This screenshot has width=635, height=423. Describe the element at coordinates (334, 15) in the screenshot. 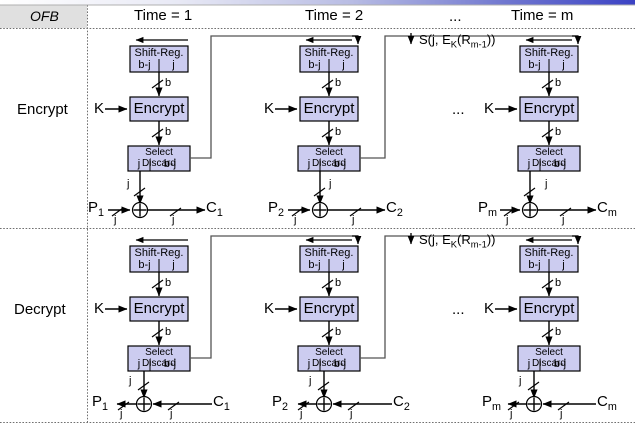

I see `column-header-time-2: Time = 2` at that location.